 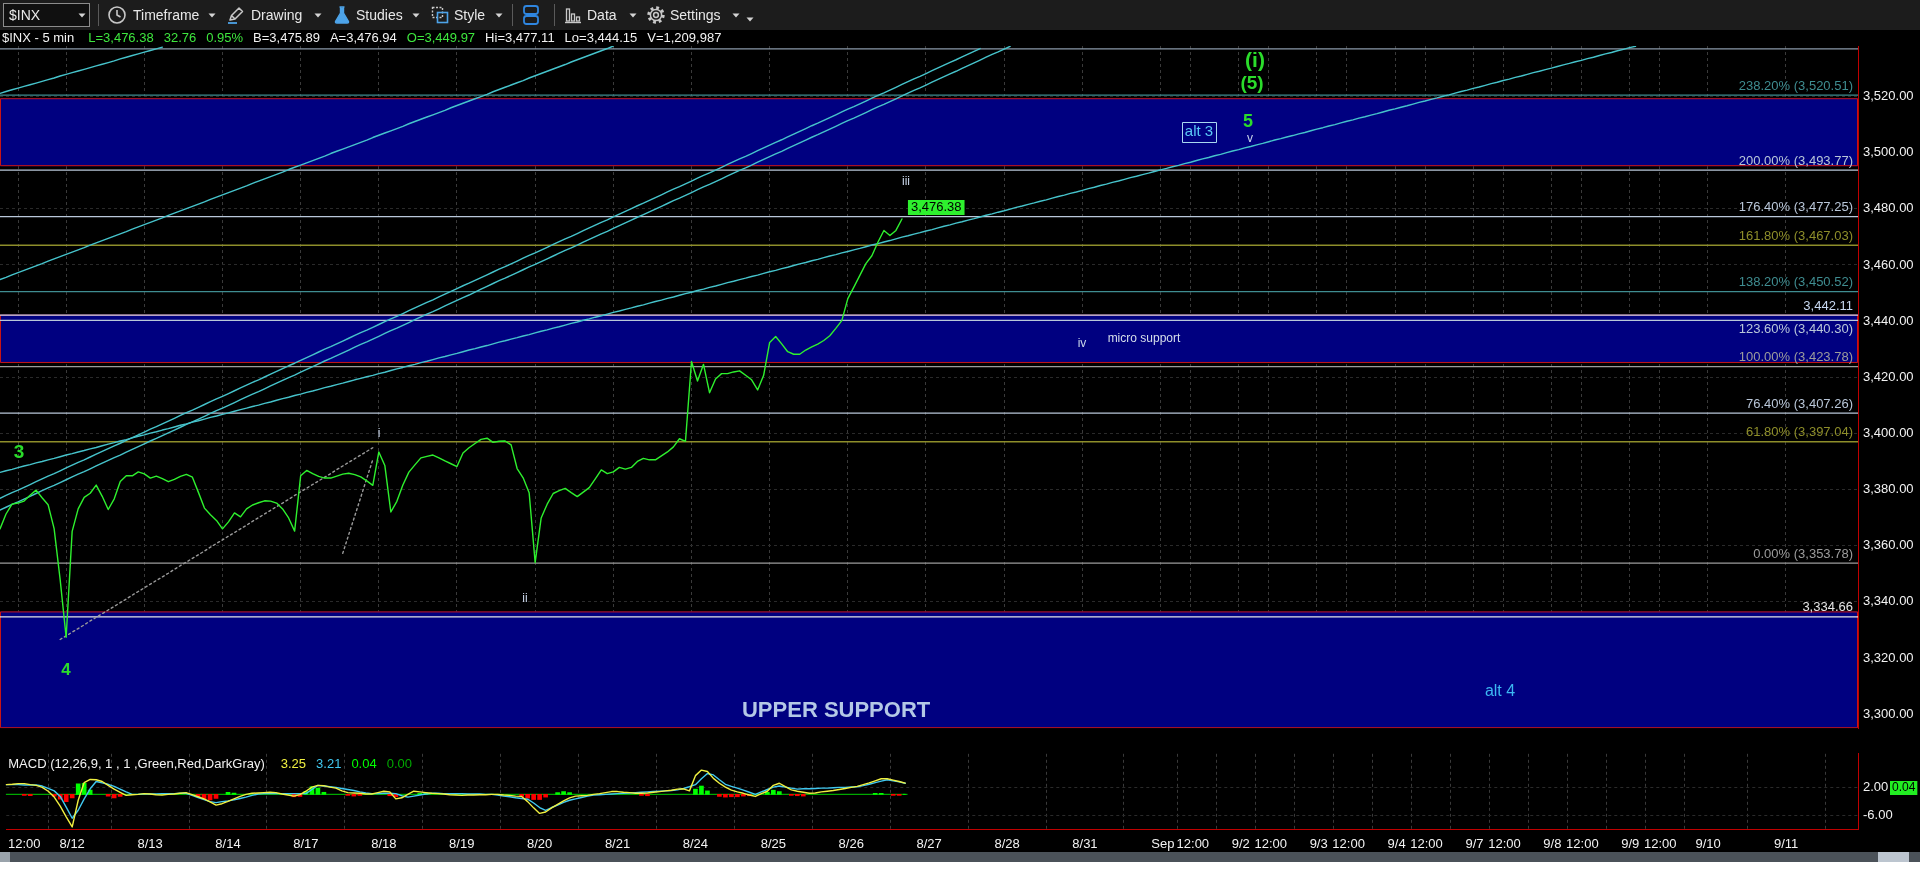 What do you see at coordinates (1828, 305) in the screenshot?
I see `ref-line-label: 3,442.11` at bounding box center [1828, 305].